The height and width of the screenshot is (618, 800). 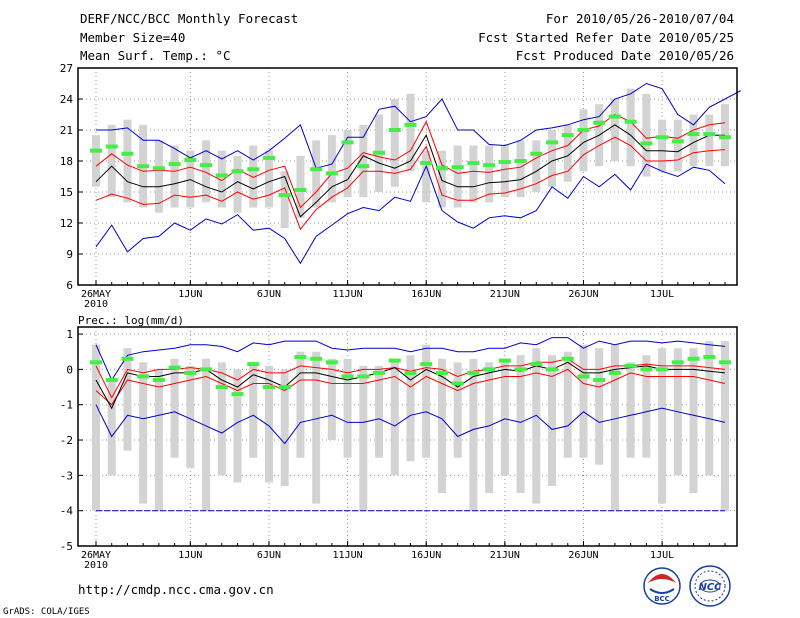 I want to click on chart-title: DERF/NCC/BCC Monthly Forecast, so click(x=189, y=18).